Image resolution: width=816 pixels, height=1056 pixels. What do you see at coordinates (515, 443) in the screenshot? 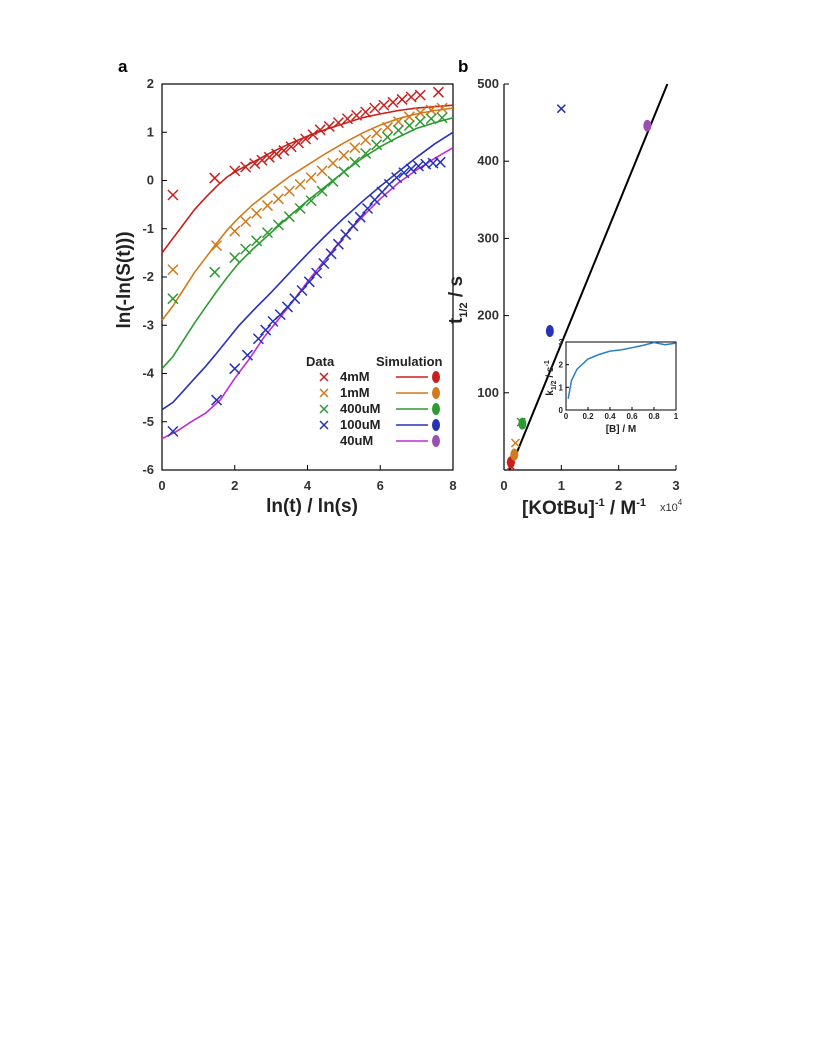
I see `panel-b-data-marker-stroke` at bounding box center [515, 443].